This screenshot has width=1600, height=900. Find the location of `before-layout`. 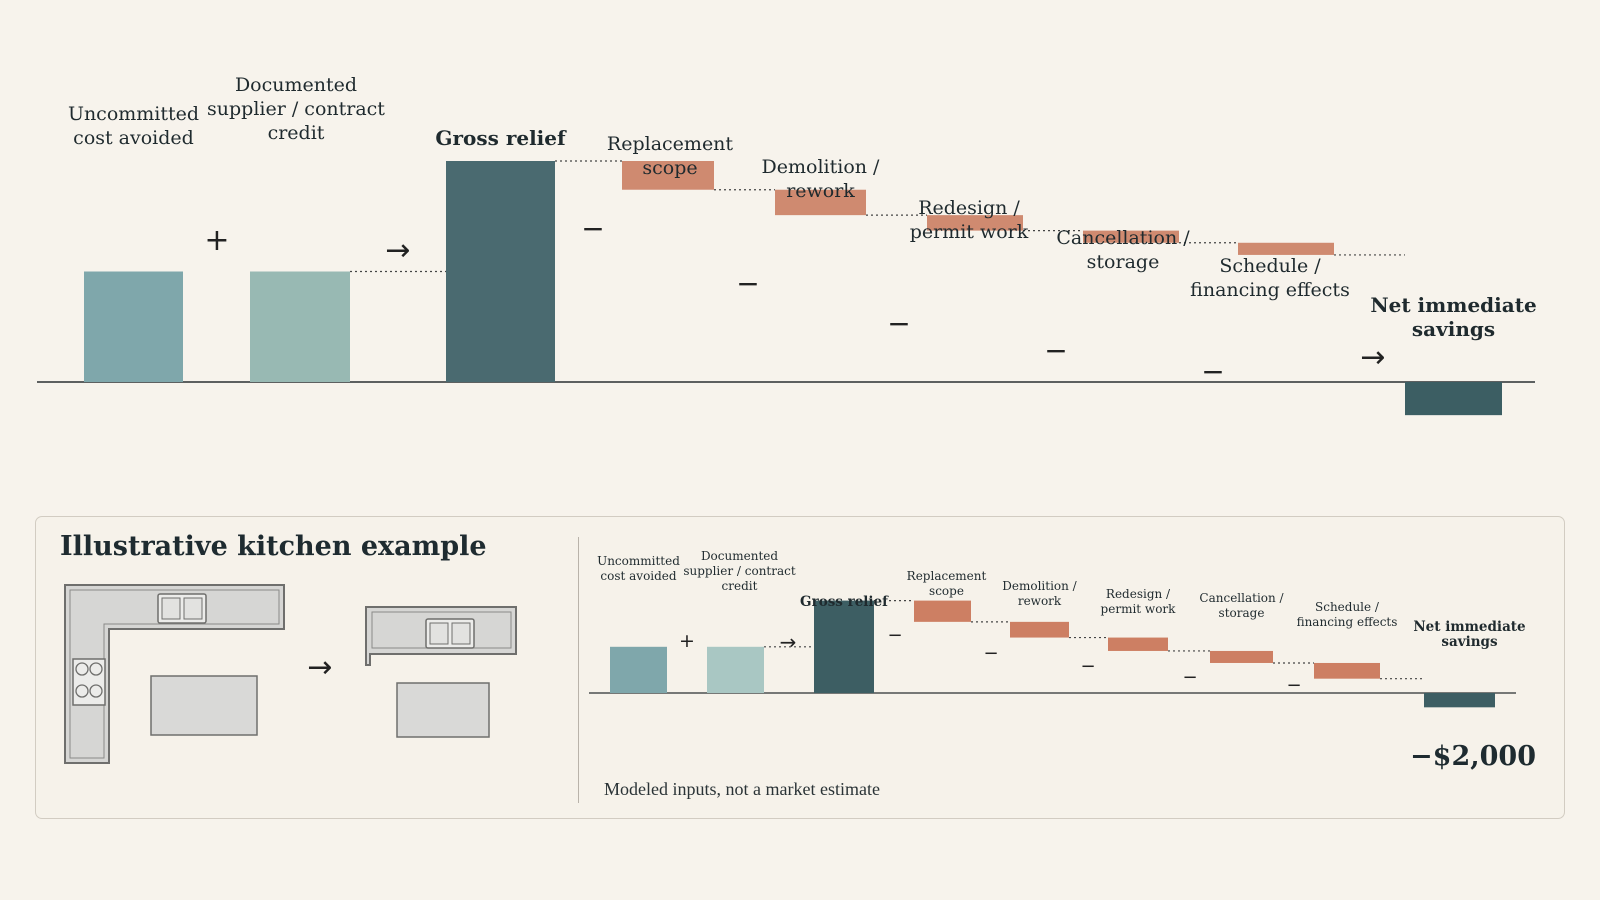

before-layout is located at coordinates (174, 674).